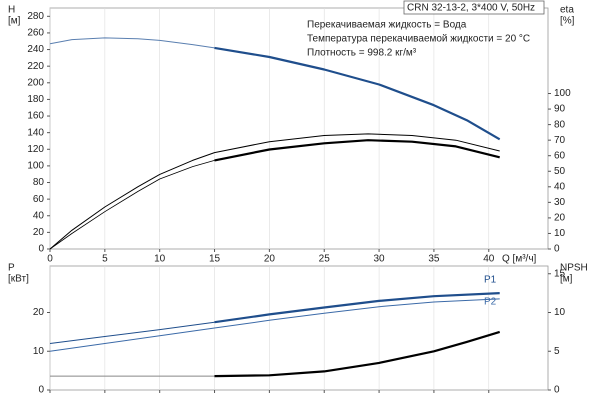 The width and height of the screenshot is (600, 400). Describe the element at coordinates (560, 202) in the screenshot. I see `y2-tick-label: 30` at that location.